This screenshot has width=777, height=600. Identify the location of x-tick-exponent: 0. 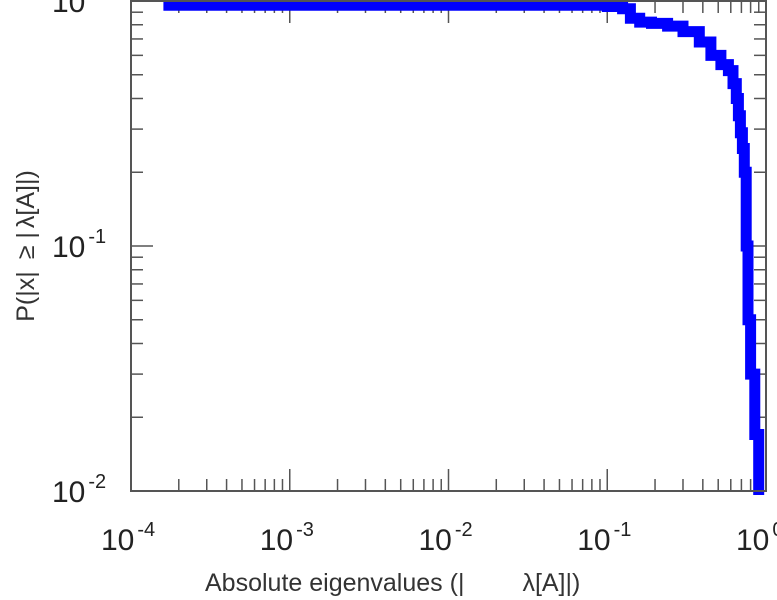
(774, 530).